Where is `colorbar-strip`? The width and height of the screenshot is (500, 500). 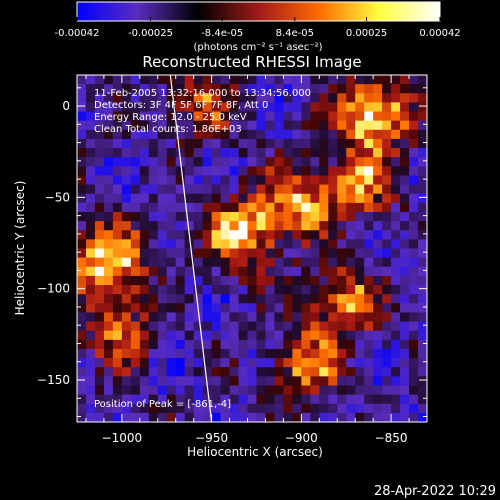 colorbar-strip is located at coordinates (258, 11).